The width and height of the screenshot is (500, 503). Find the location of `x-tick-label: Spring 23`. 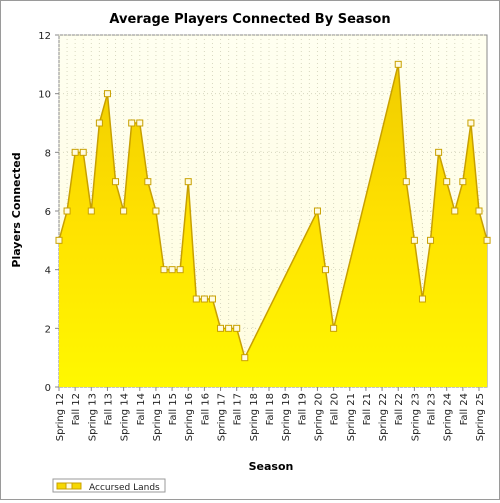

x-tick-label: Spring 23 is located at coordinates (415, 417).